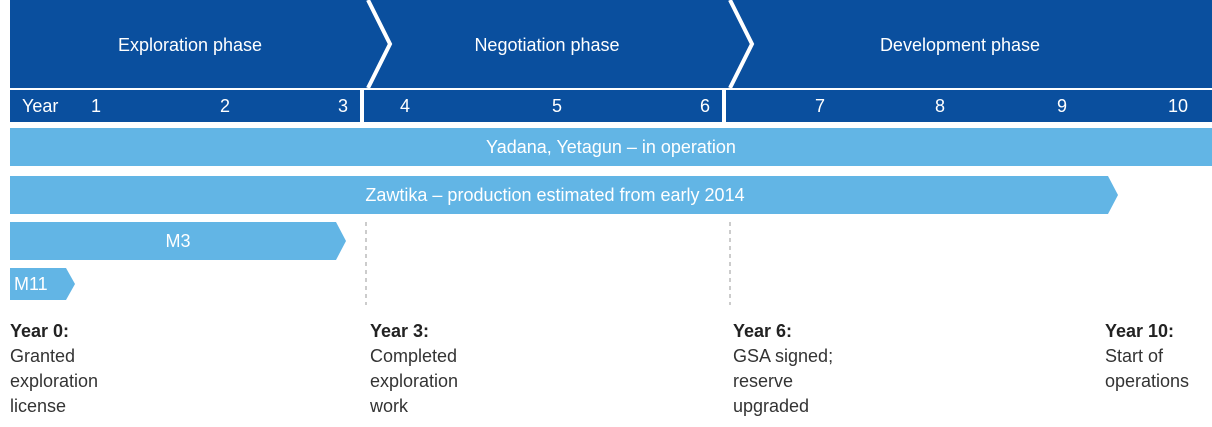 The height and width of the screenshot is (427, 1212). What do you see at coordinates (546, 45) in the screenshot?
I see `phase-label: Negotiation phase` at bounding box center [546, 45].